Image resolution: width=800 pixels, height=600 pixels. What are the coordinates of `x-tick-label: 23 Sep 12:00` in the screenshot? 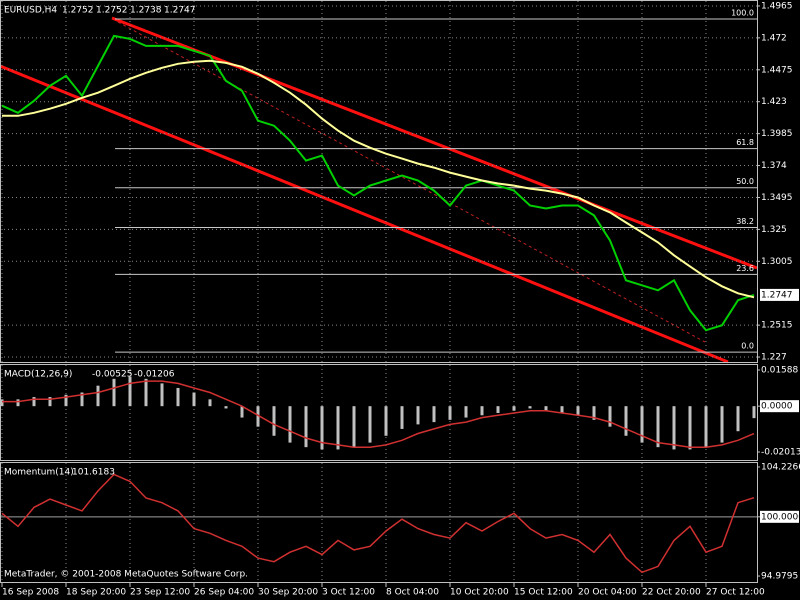 It's located at (160, 593).